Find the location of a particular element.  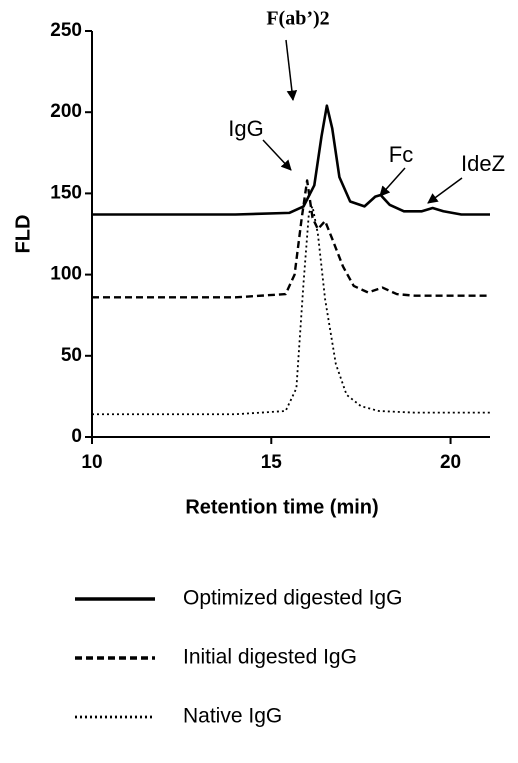

annotation: F(ab’)2 is located at coordinates (297, 19).